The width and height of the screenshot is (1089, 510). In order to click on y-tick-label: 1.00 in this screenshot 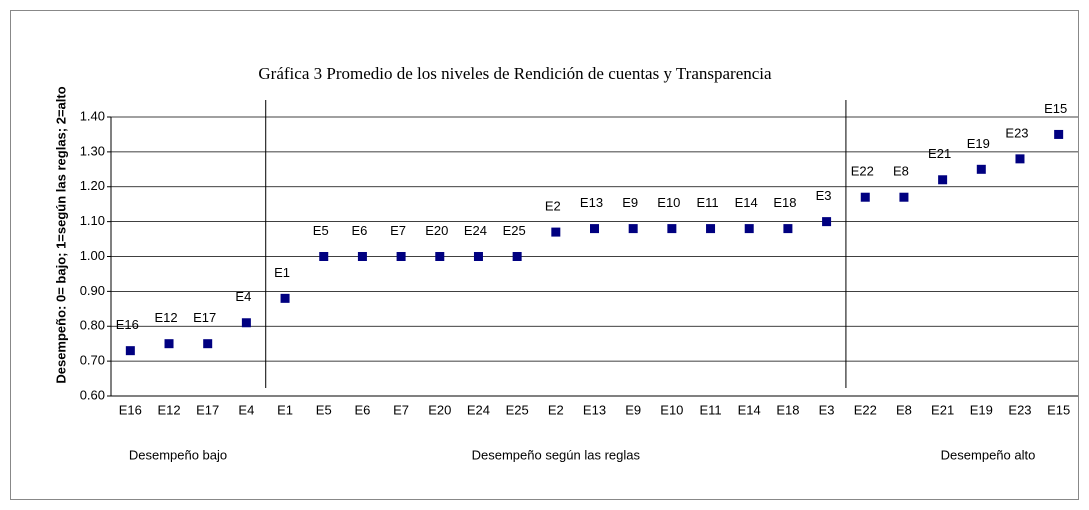, I will do `click(92, 255)`.